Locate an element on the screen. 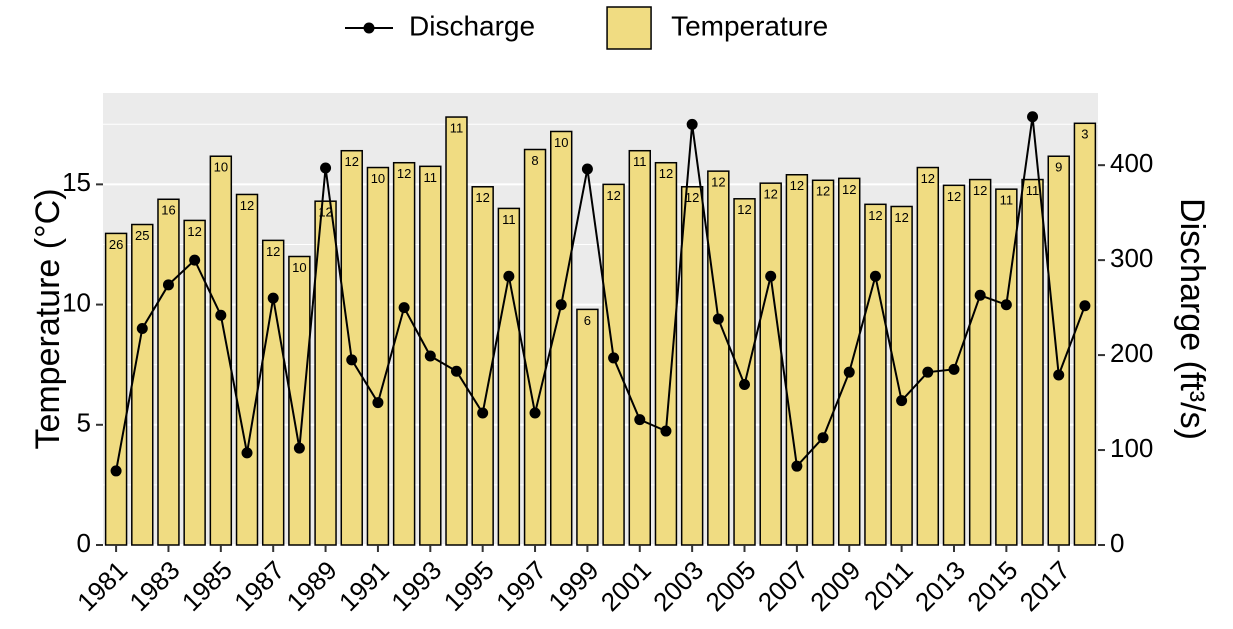  x-tick-label: 2013 is located at coordinates (940, 586).